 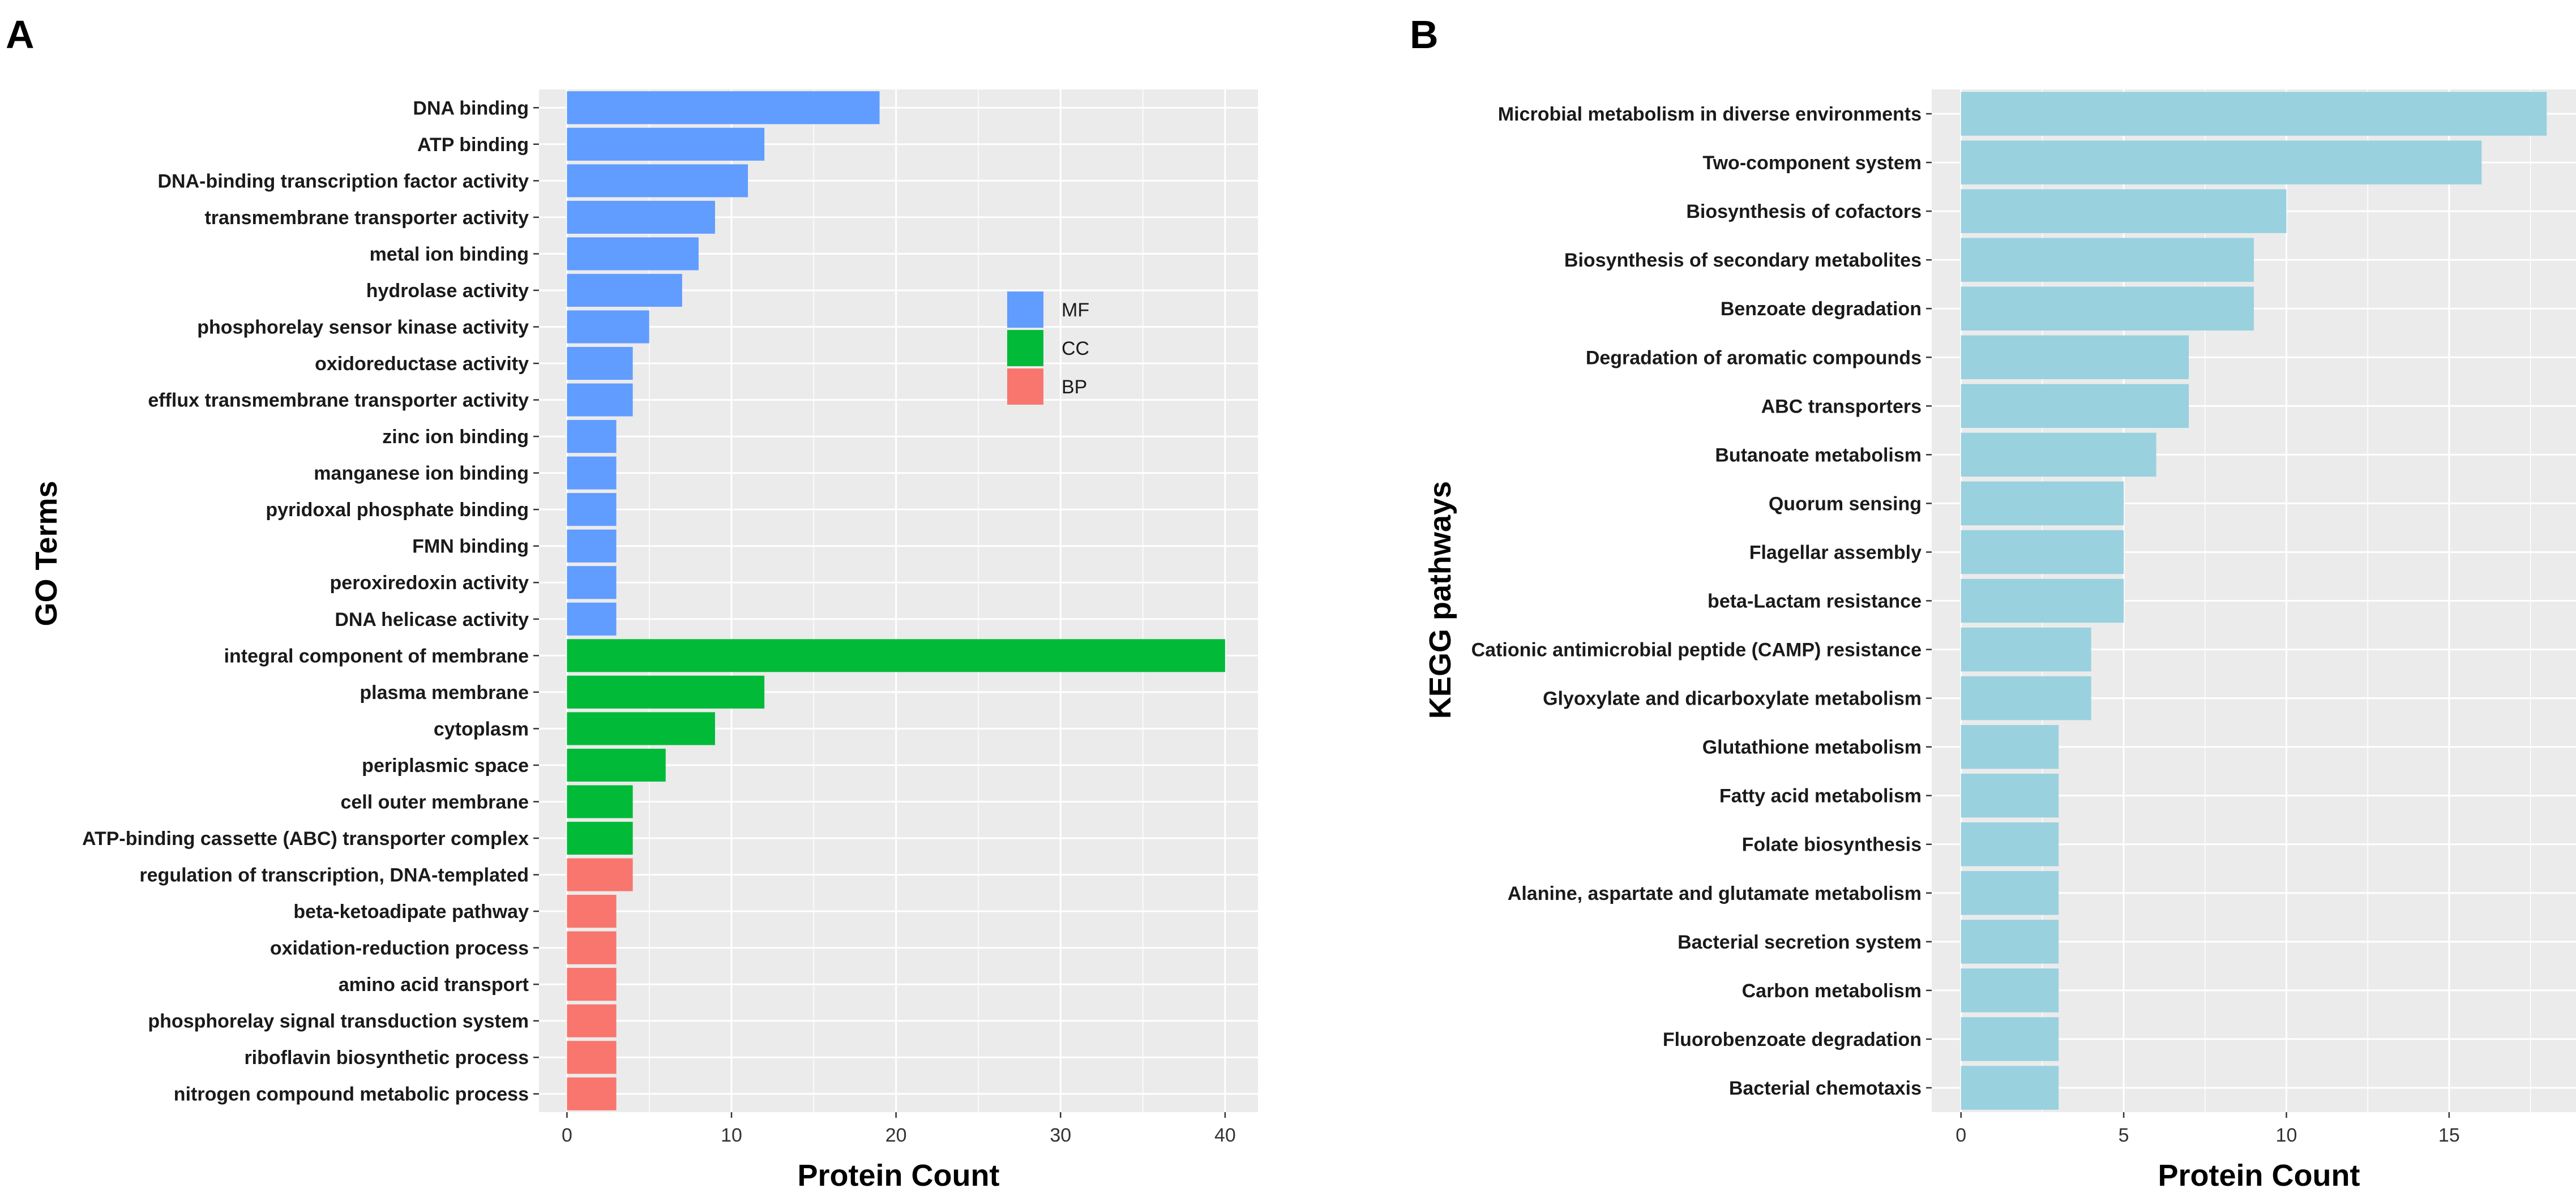 I want to click on panel-a-legend: MF CC BP, so click(x=1048, y=348).